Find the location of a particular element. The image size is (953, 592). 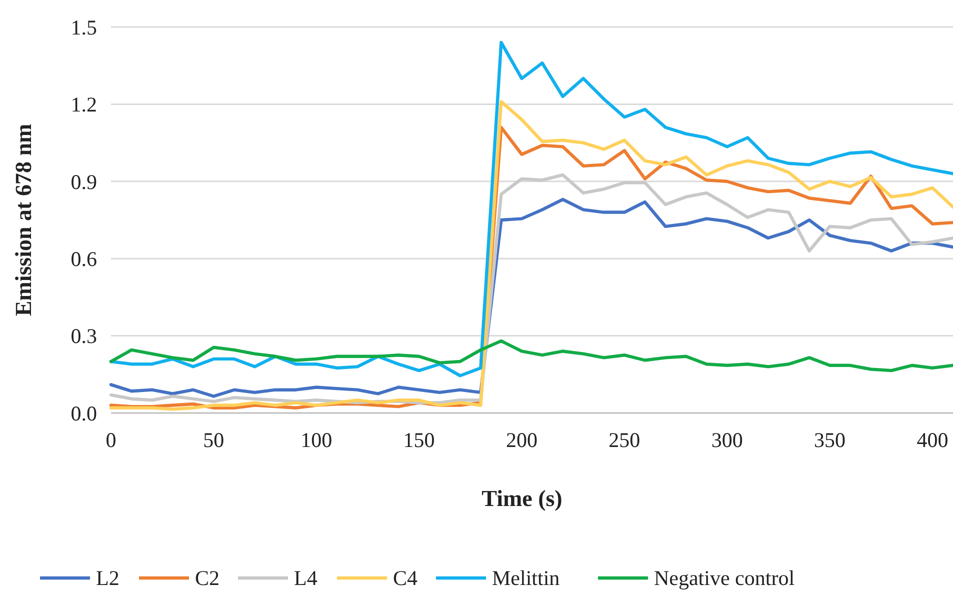

x-tick-label: 300 is located at coordinates (727, 440).